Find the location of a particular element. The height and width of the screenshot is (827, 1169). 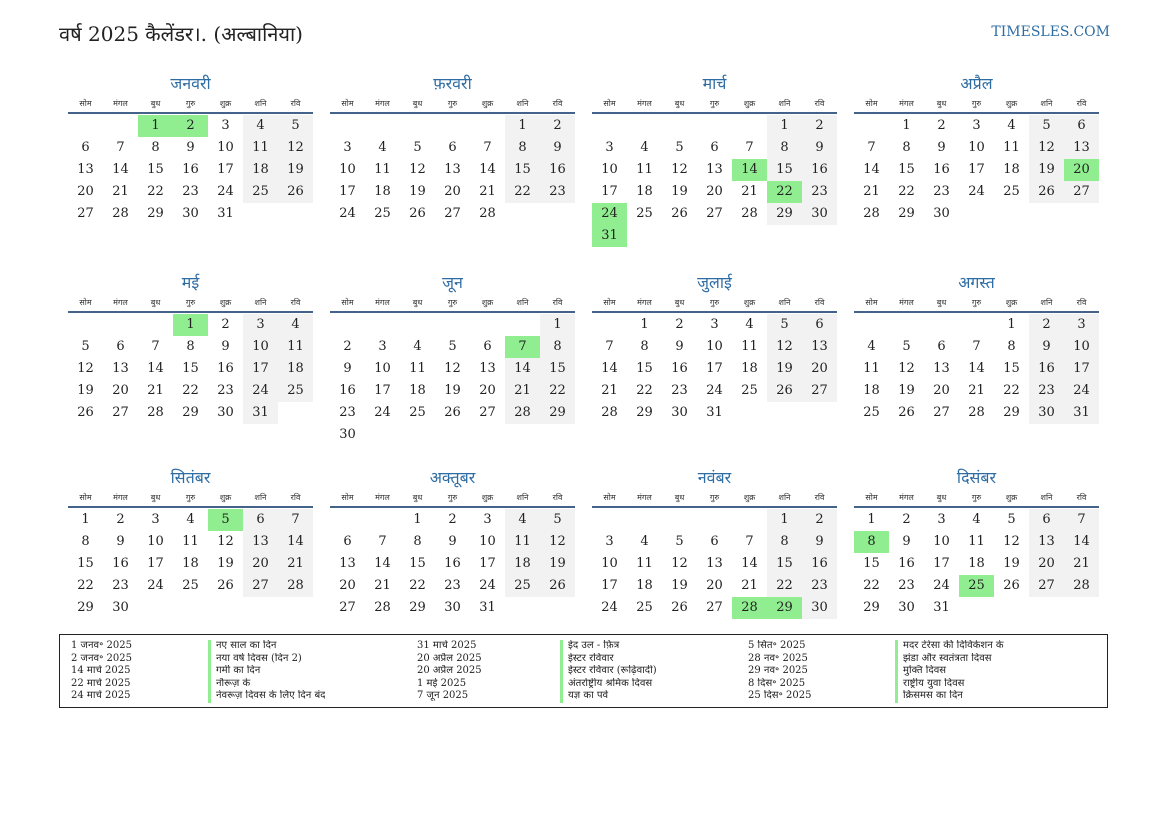

holiday-name: राष्ट्रीय युवा दिवस is located at coordinates (949, 683).